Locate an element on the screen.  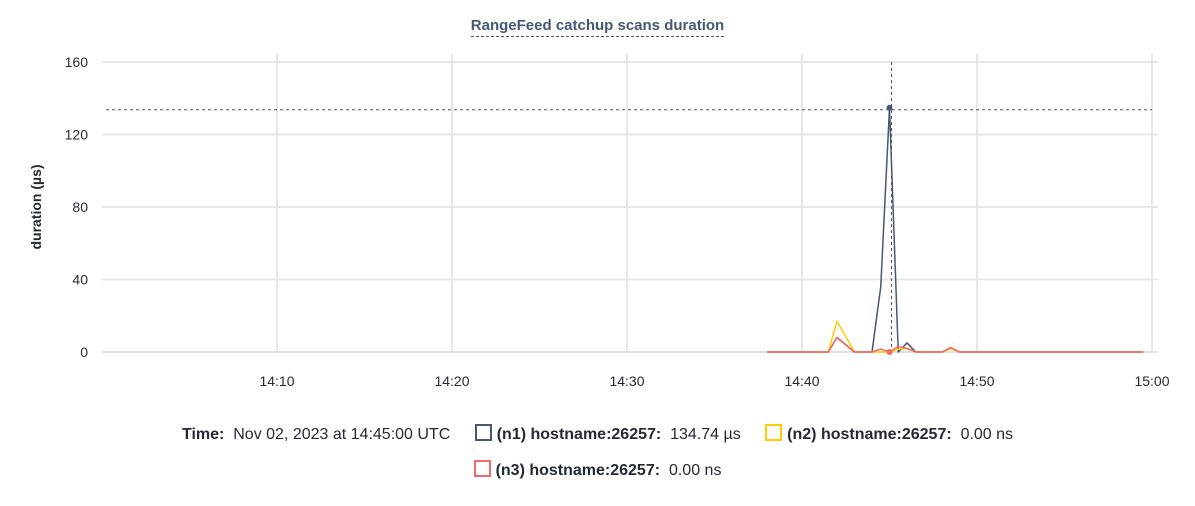
legend-name: (n2) hostname:26257: is located at coordinates (869, 434).